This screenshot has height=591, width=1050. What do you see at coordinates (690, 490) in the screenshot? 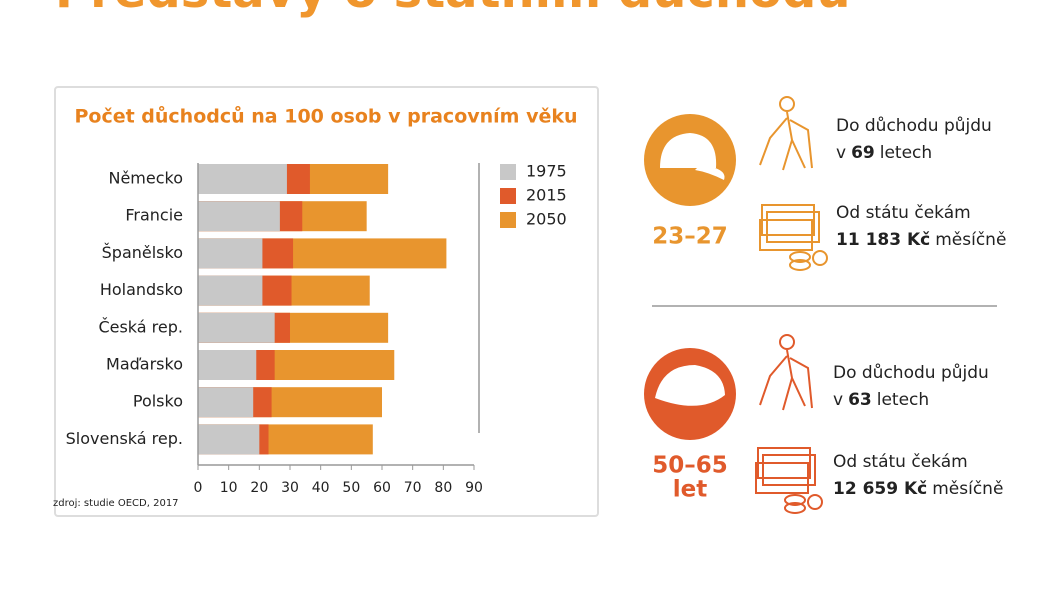
I see `age-label: let` at bounding box center [690, 490].